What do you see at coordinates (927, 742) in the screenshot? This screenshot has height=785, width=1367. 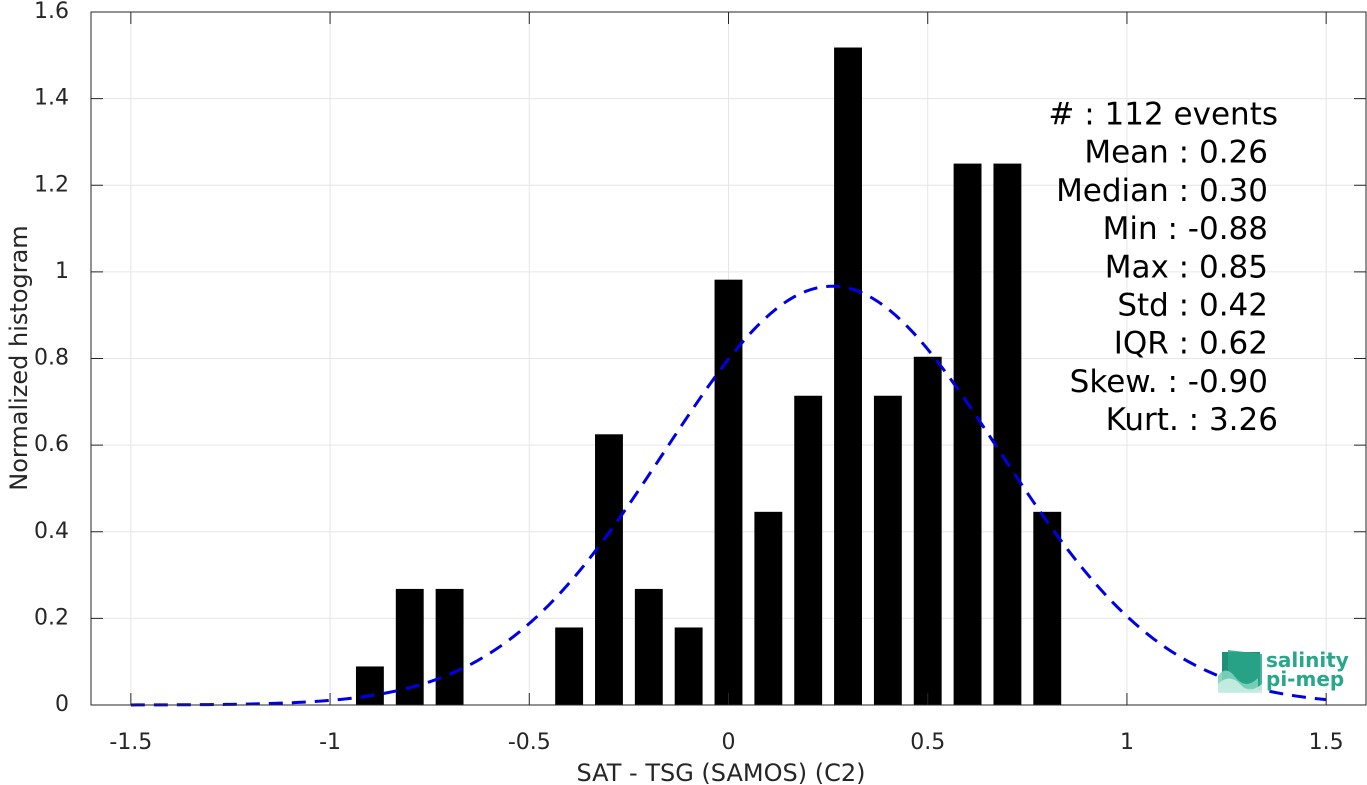 I see `x-tick-label-4: 0.5` at bounding box center [927, 742].